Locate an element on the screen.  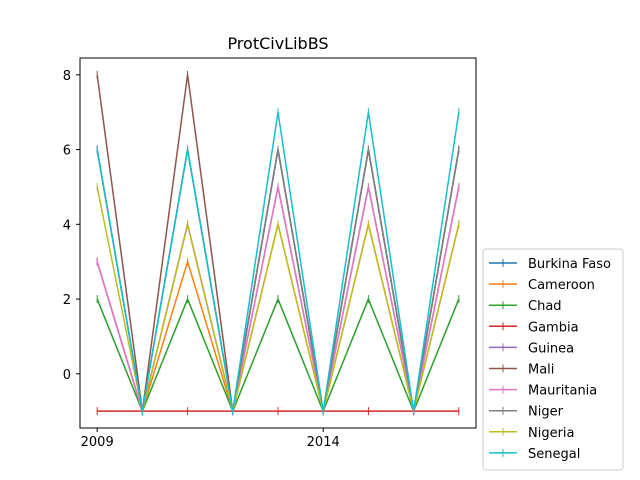
legend-item: Nigeria is located at coordinates (532, 433).